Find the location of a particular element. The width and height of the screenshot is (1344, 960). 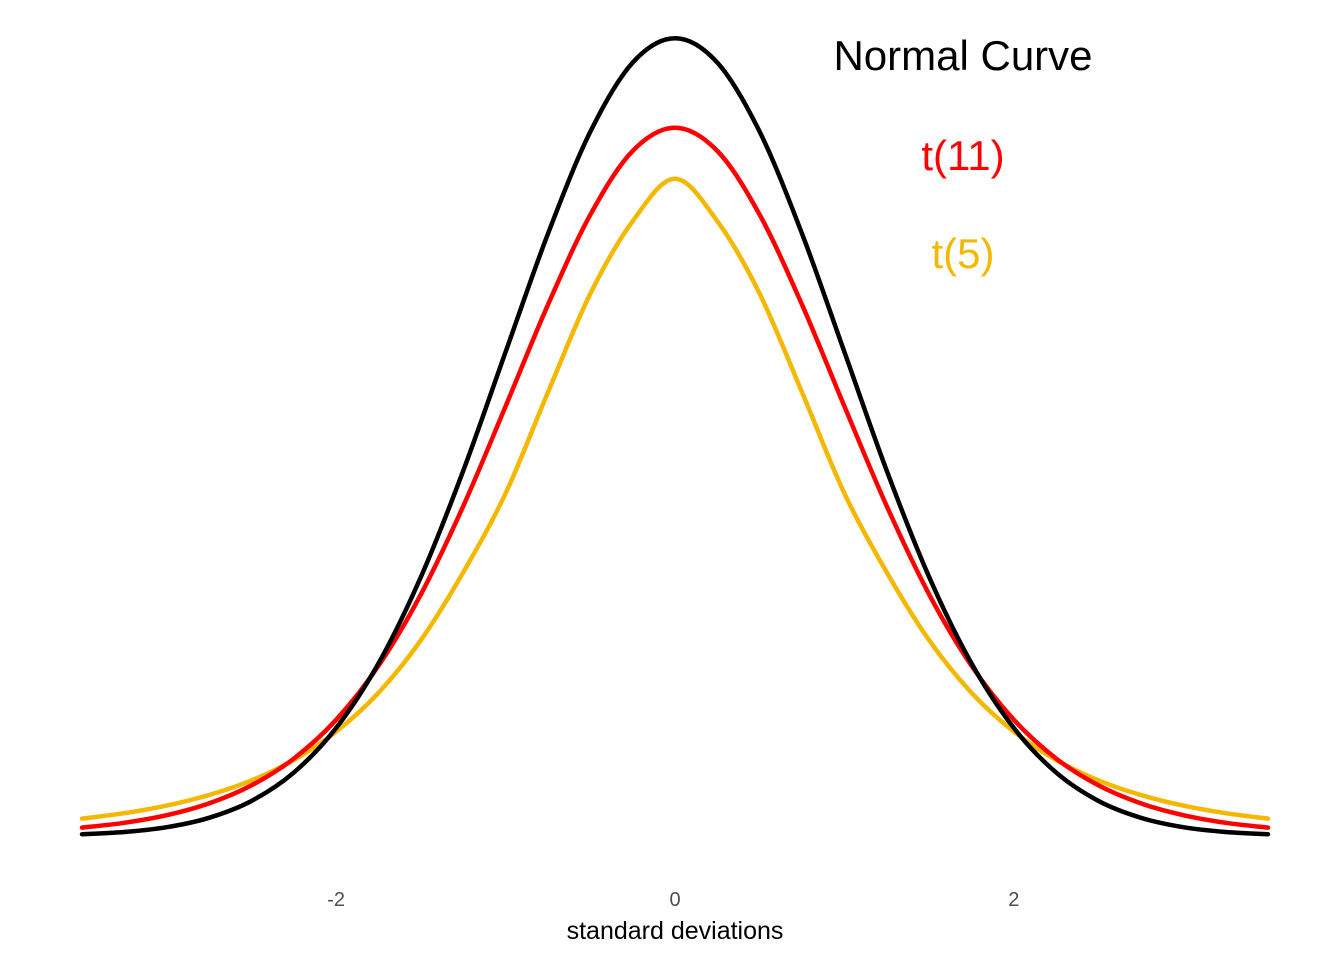

x-axis-ticks: -2 0 2 is located at coordinates (673, 900).